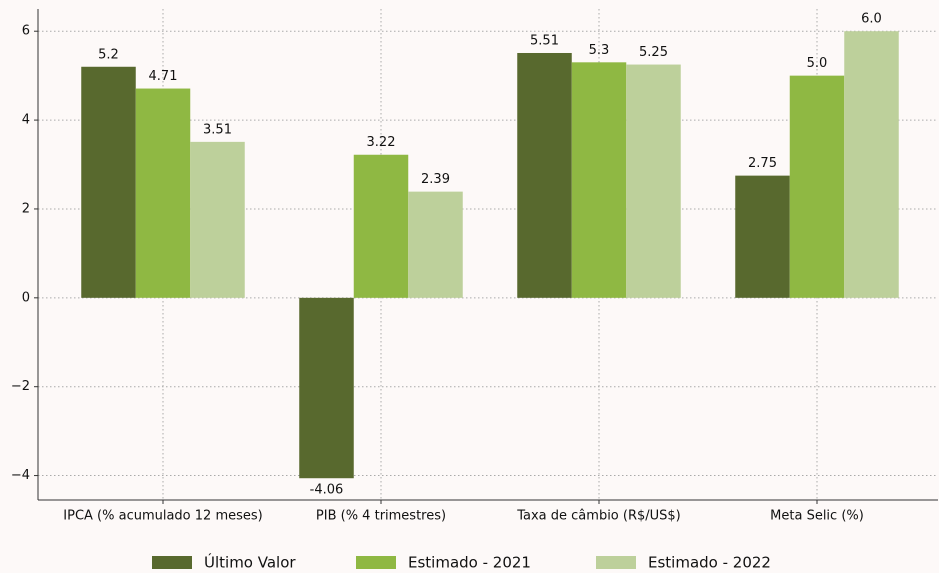 This screenshot has height=573, width=939. Describe the element at coordinates (598, 516) in the screenshot. I see `x-tick-label: Taxa de câmbio (R$/US$)` at that location.